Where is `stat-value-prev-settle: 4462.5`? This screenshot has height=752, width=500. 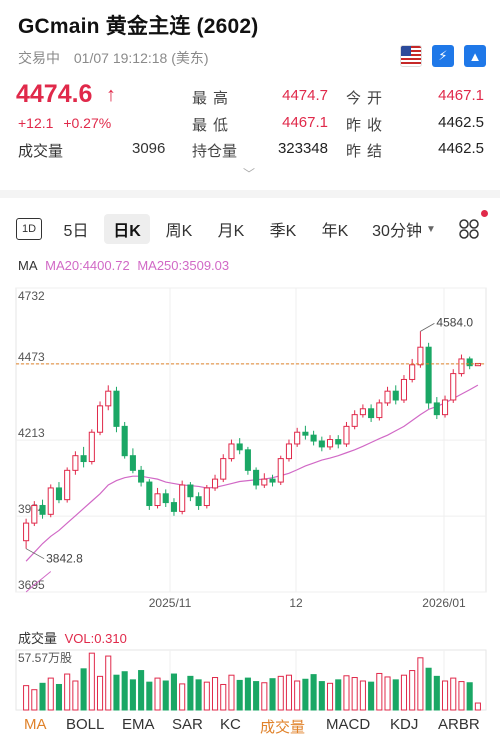
stat-value-prev-settle: 4462.5 is located at coordinates (461, 148).